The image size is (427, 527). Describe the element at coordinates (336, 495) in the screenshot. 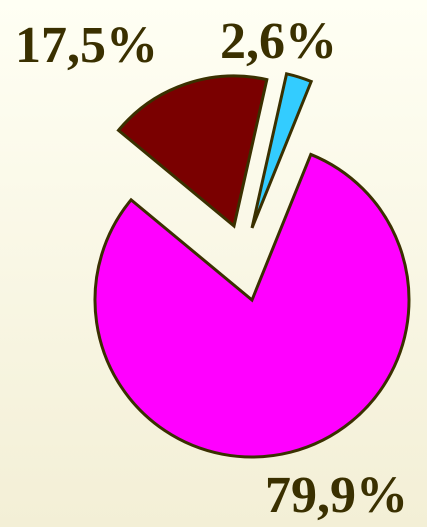

I see `value-label: 79,9%` at that location.